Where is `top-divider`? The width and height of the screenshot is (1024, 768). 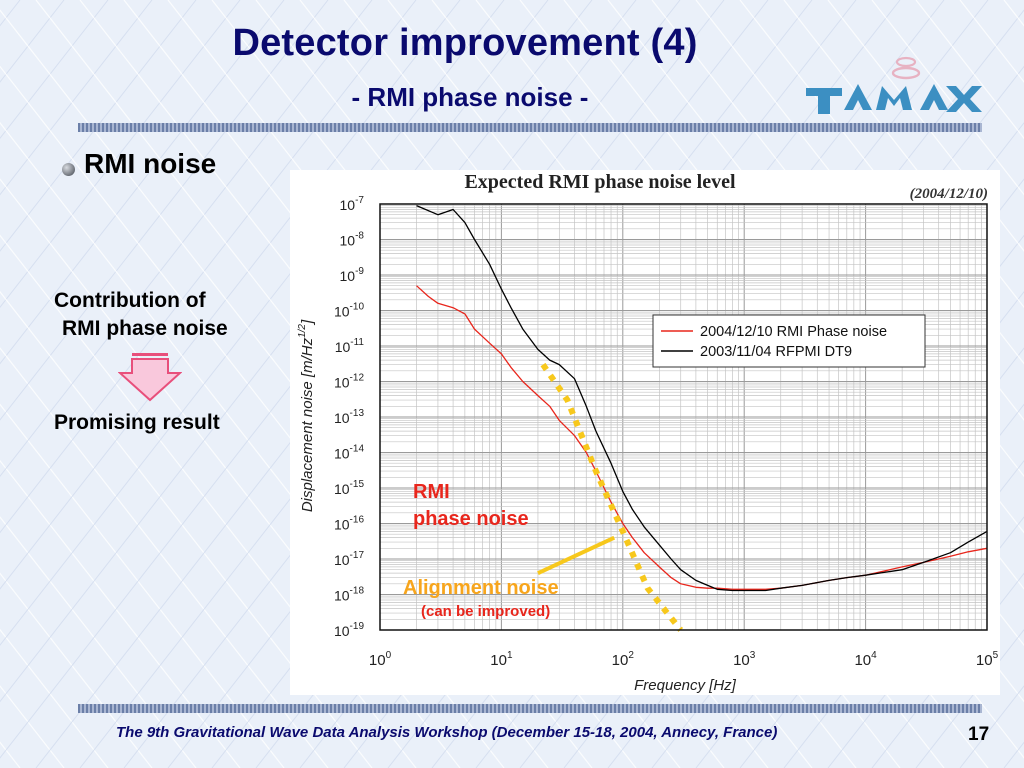
top-divider is located at coordinates (530, 127).